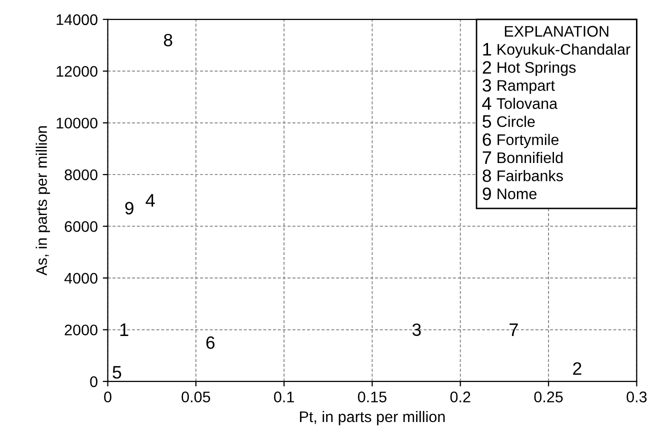  Describe the element at coordinates (81, 330) in the screenshot. I see `y-tick-label: 2000` at that location.